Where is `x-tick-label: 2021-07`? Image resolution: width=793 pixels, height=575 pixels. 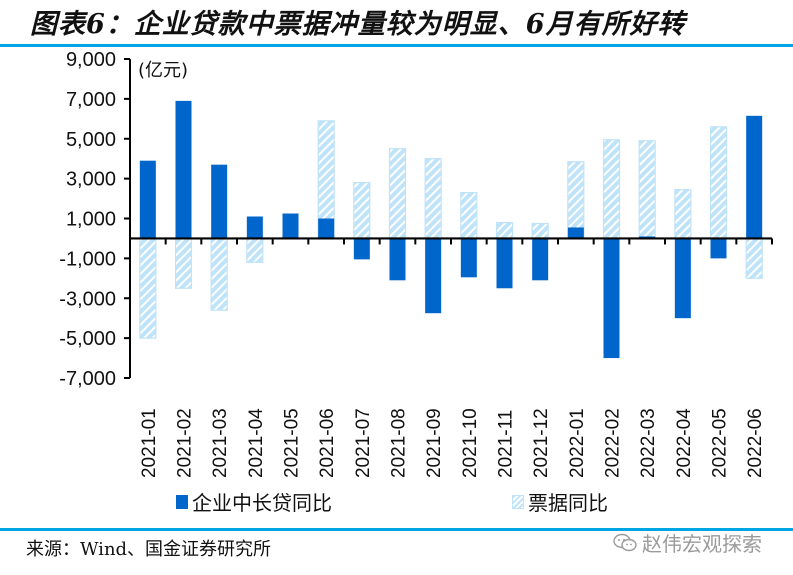
x-tick-label: 2021-07 is located at coordinates (363, 443).